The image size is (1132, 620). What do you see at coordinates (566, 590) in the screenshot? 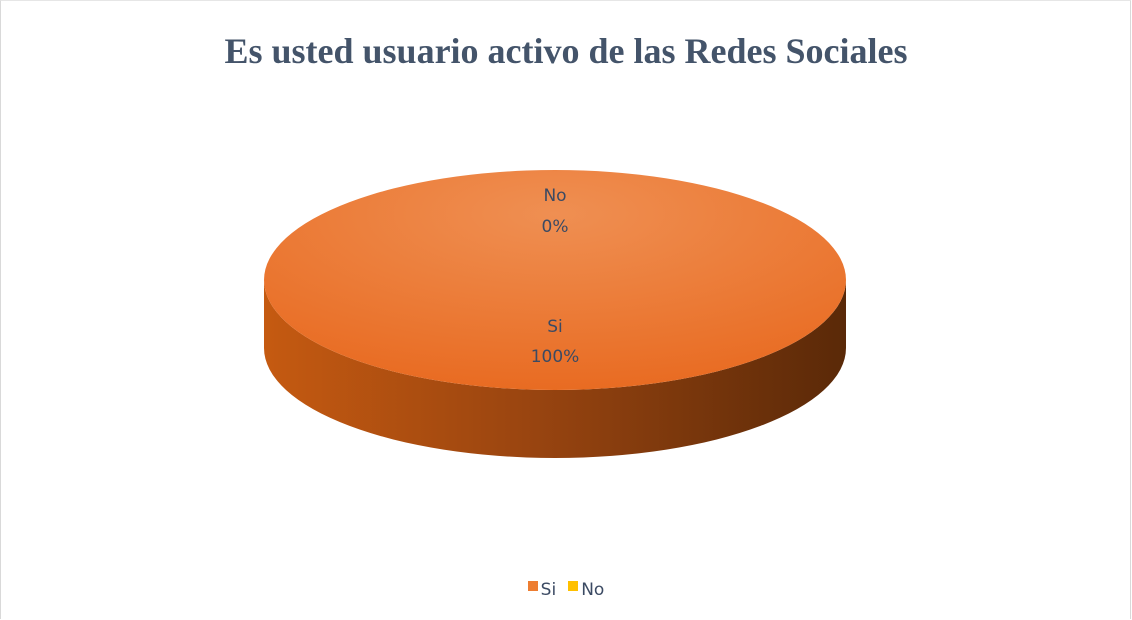
I see `chart-legend: Si No` at bounding box center [566, 590].